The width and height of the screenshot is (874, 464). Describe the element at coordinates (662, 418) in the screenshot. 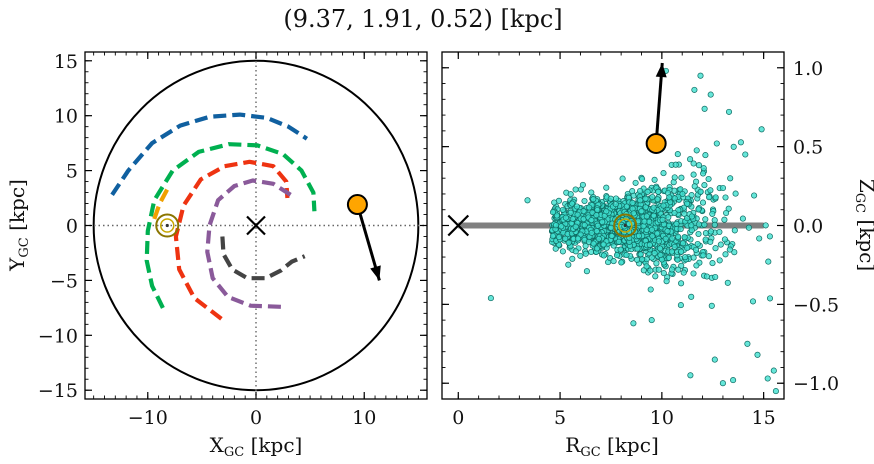

I see `edge-on-x-tick-label: 10` at that location.